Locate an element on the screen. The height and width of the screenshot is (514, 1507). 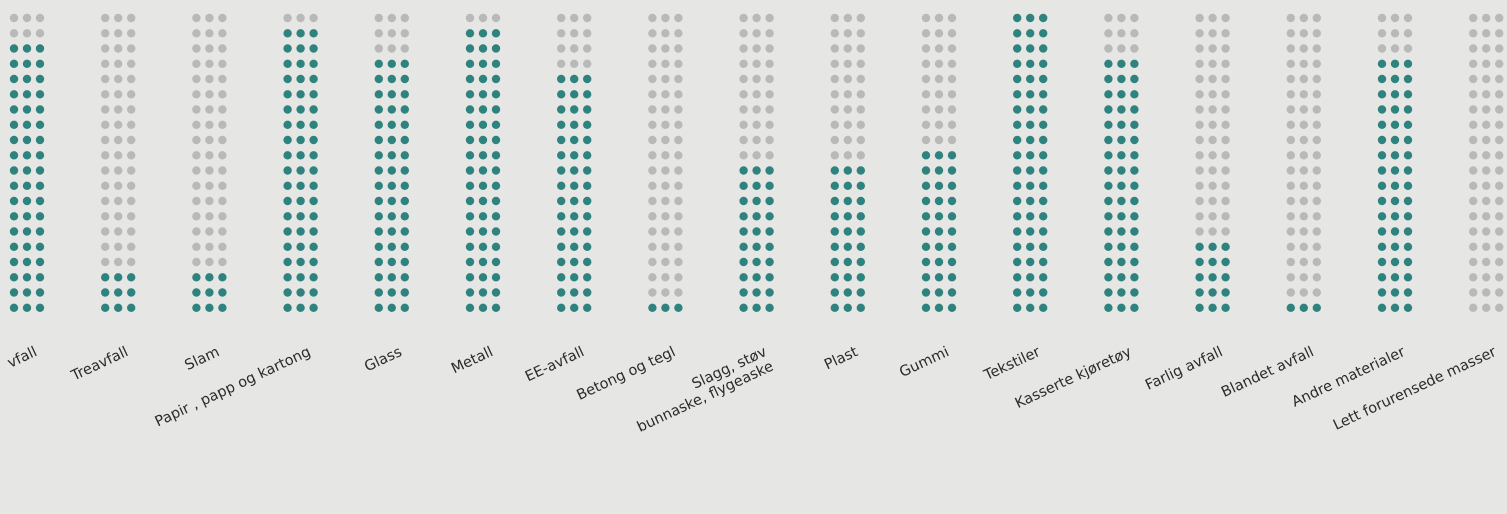
category-label: vfall is located at coordinates (22, 357).